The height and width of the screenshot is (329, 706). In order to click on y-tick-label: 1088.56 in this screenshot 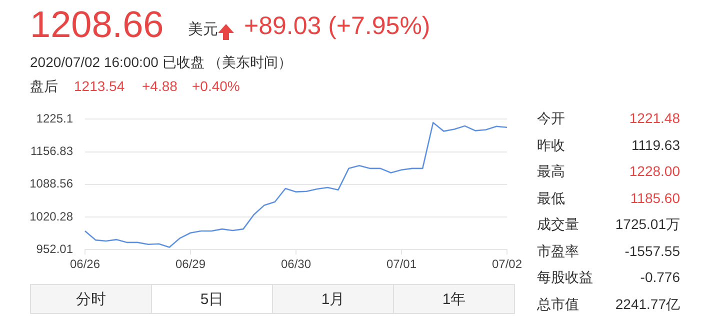, I will do `click(52, 183)`.